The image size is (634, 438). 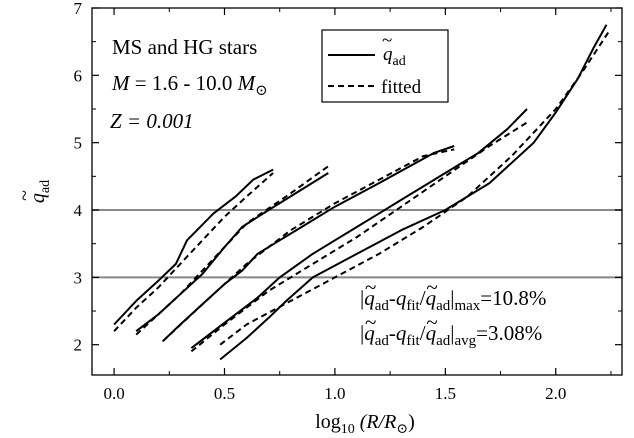 What do you see at coordinates (402, 429) in the screenshot?
I see `x-axis-sun: ⊙` at bounding box center [402, 429].